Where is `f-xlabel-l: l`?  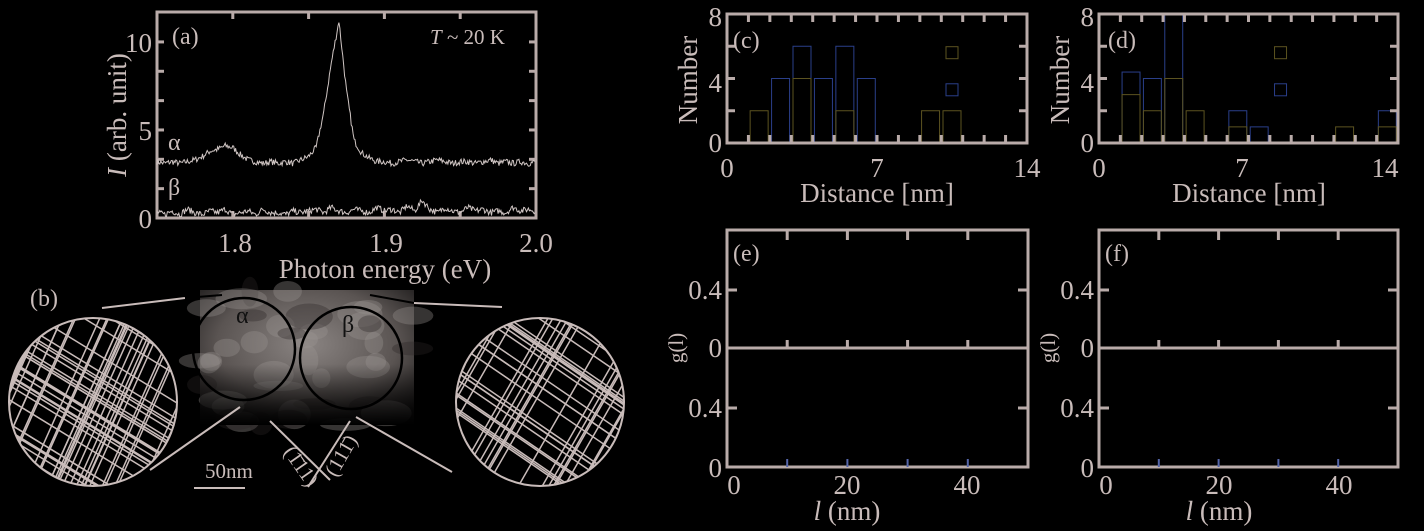 f-xlabel-l: l is located at coordinates (1190, 511).